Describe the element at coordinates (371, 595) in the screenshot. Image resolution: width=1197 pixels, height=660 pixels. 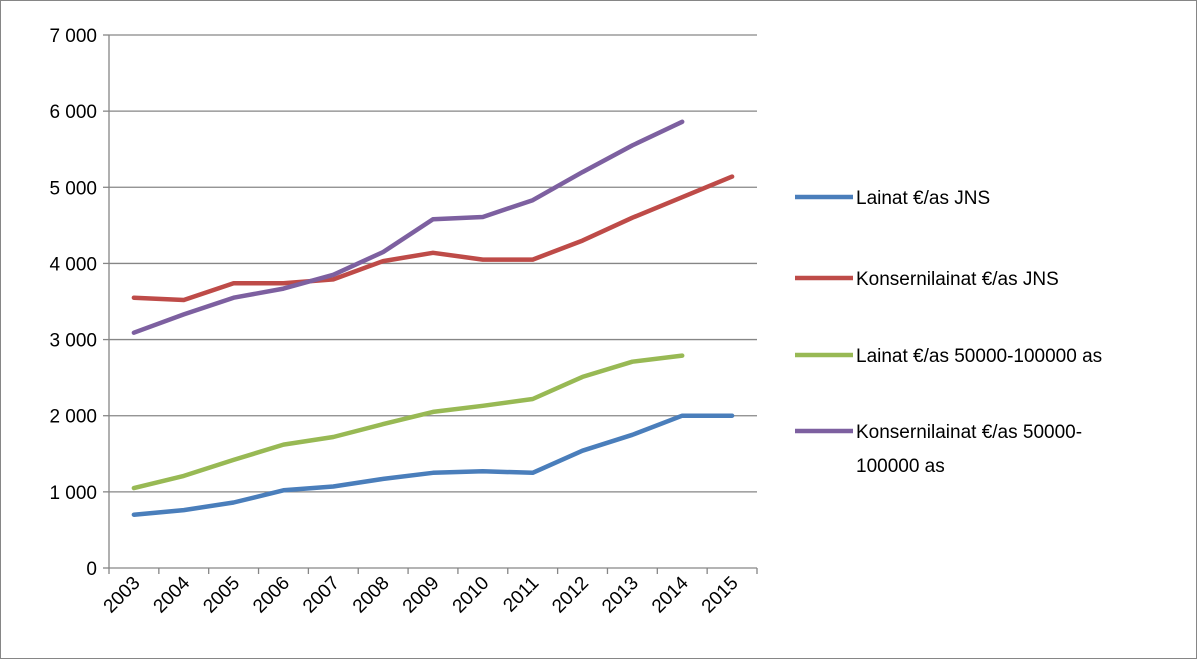
I see `x-tick-label: 2008` at that location.